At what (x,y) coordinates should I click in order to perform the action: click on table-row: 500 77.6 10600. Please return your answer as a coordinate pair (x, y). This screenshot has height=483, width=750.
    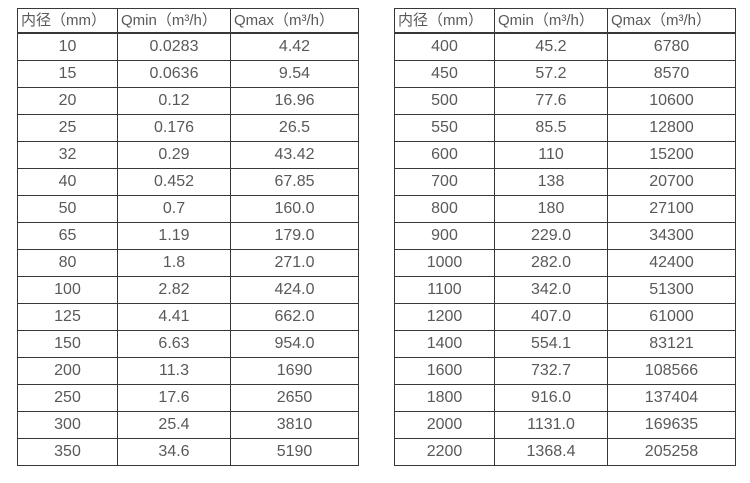
    Looking at the image, I should click on (565, 101).